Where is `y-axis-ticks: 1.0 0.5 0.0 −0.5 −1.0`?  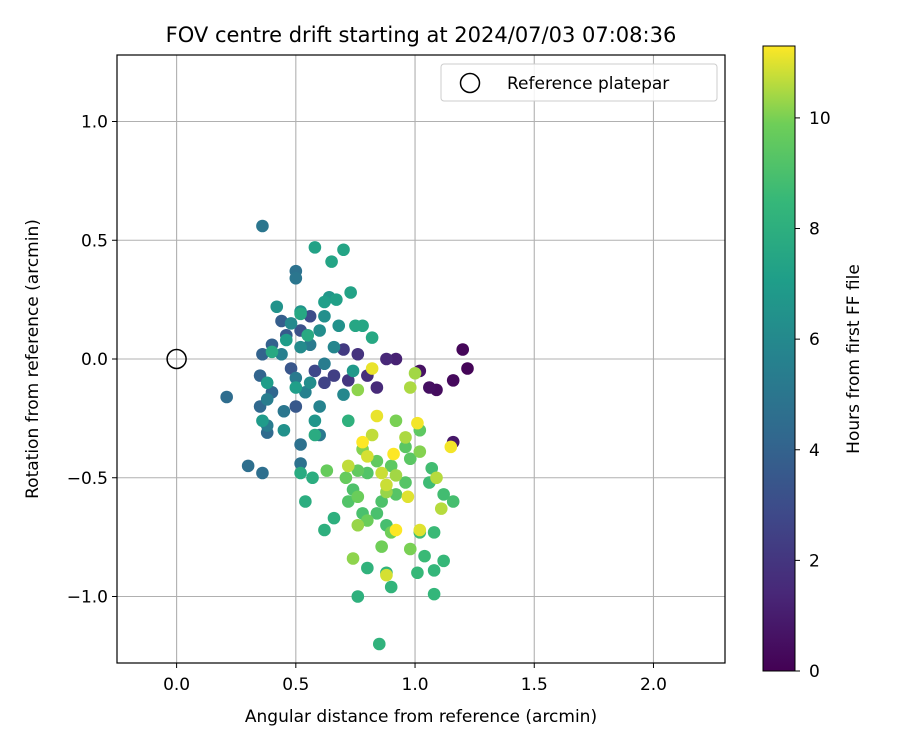
y-axis-ticks: 1.0 0.5 0.0 −0.5 −1.0 is located at coordinates (92, 360).